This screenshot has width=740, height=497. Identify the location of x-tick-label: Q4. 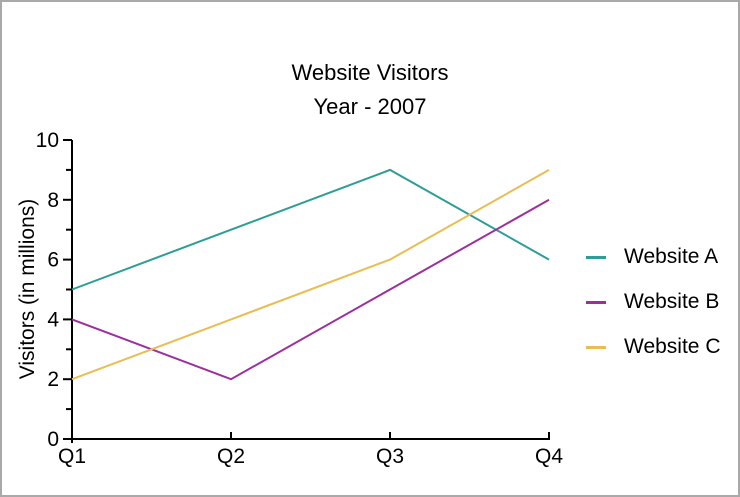
(549, 456).